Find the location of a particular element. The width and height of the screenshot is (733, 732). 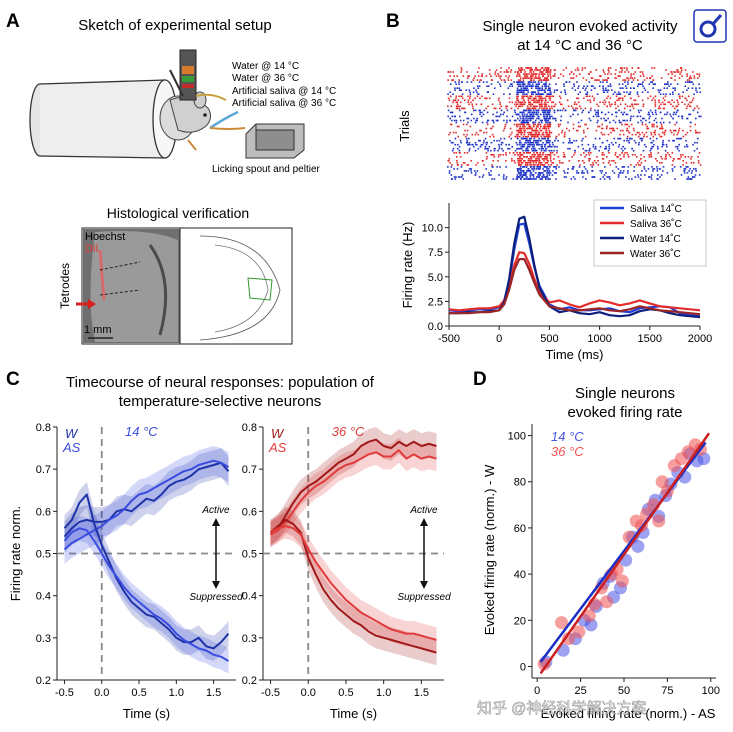

tc-y-tick-label: 0.7 is located at coordinates (43, 470).